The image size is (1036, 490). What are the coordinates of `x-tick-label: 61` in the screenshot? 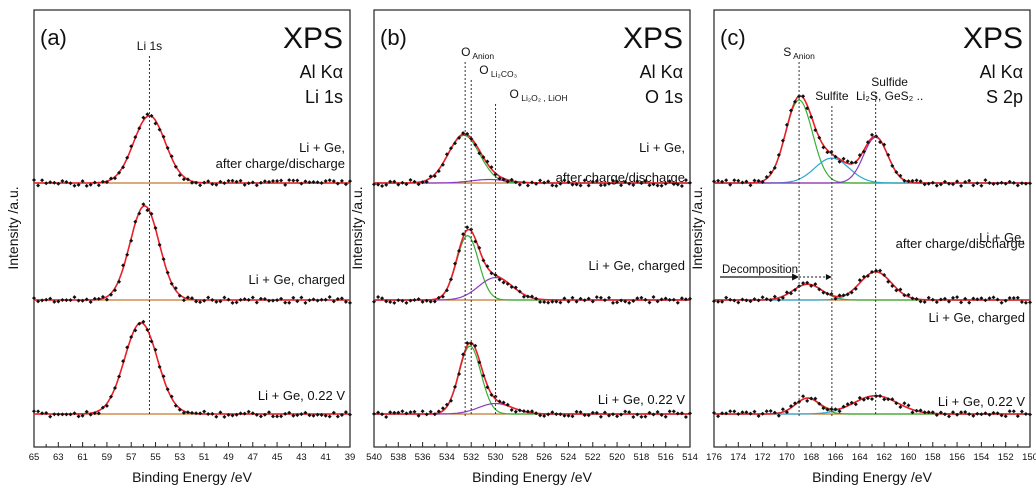 It's located at (82, 457).